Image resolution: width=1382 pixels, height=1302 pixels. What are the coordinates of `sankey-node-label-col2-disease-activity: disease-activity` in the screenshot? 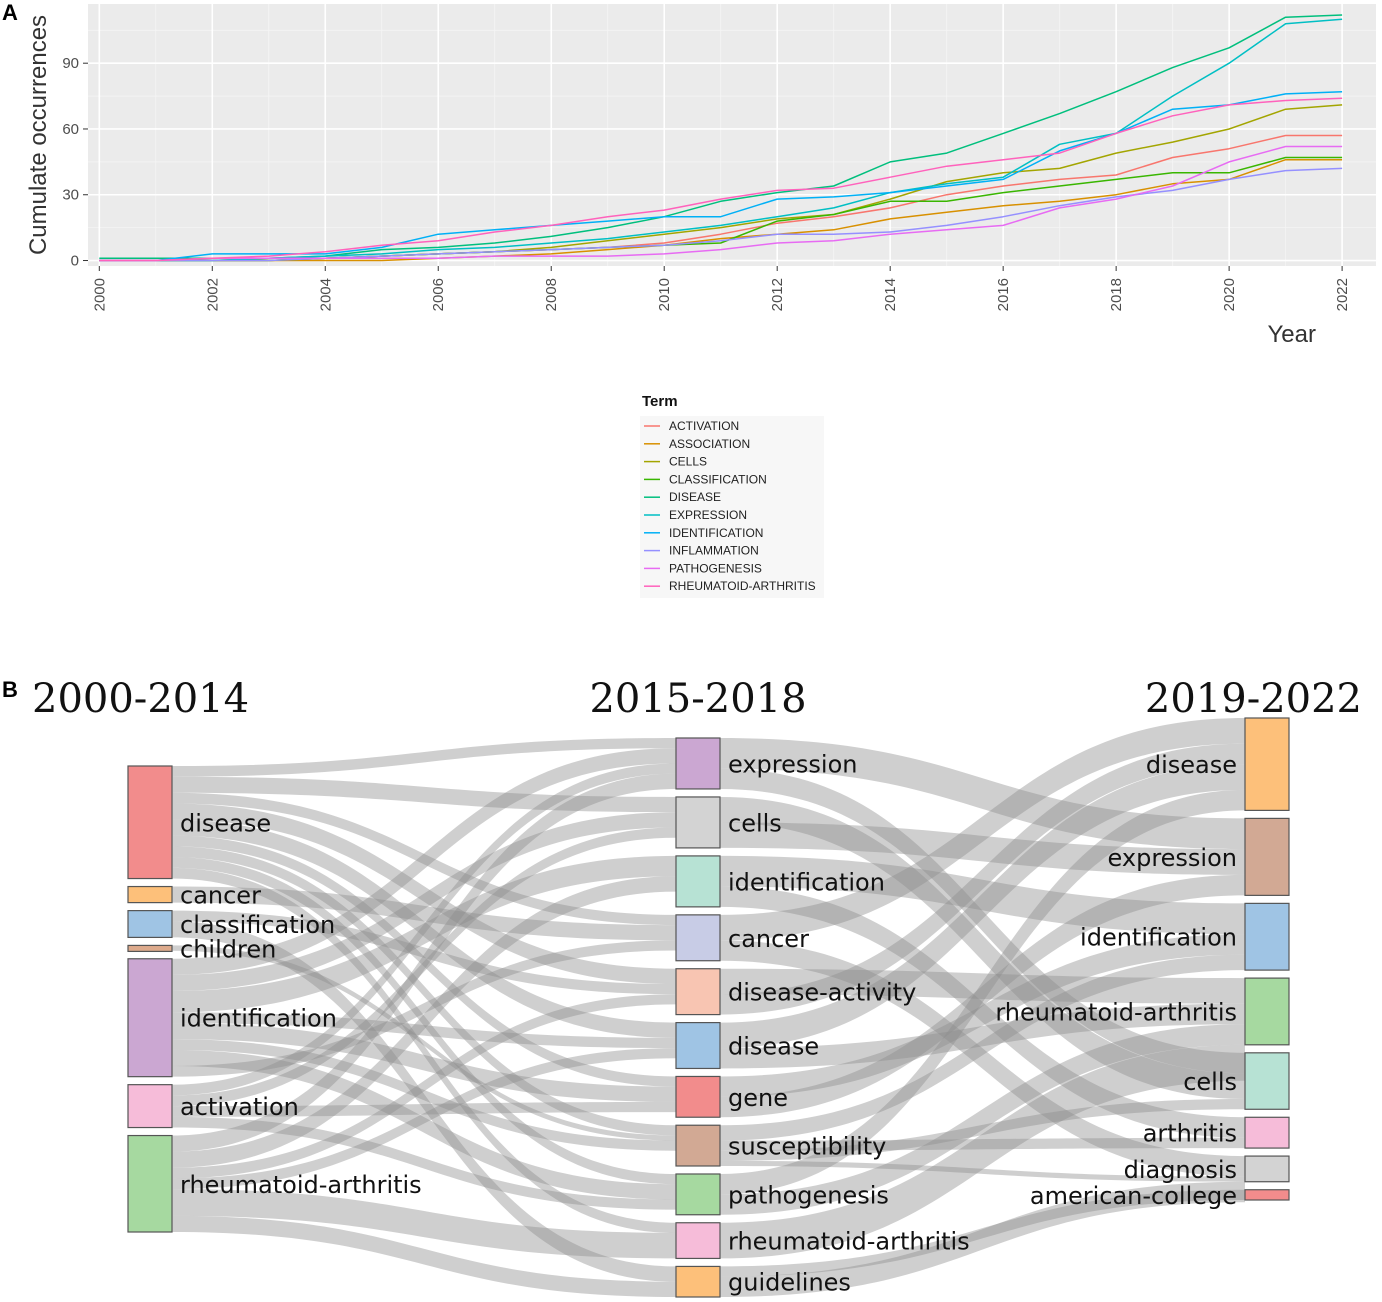 It's located at (822, 993).